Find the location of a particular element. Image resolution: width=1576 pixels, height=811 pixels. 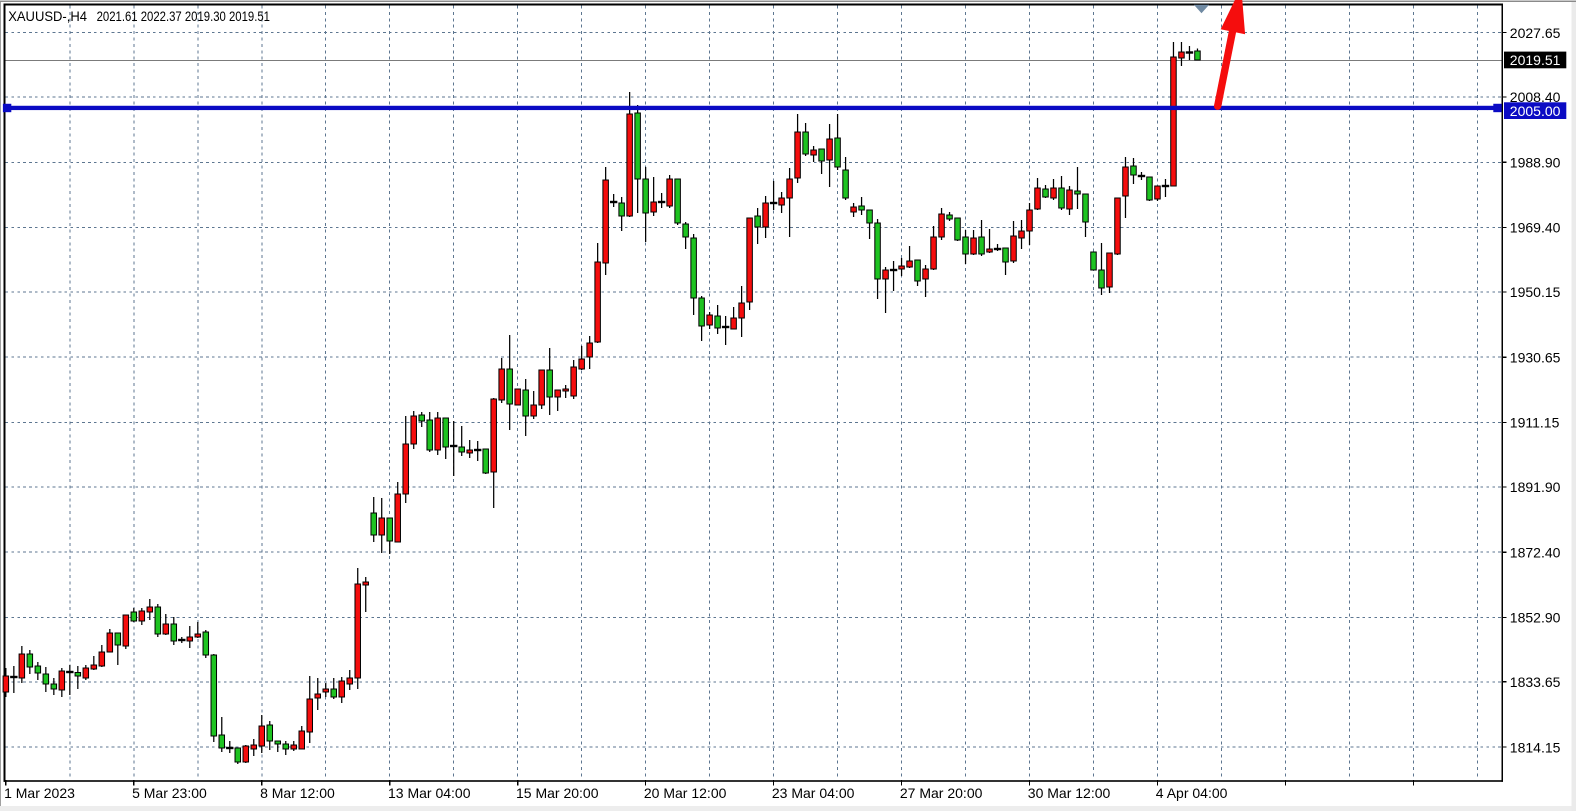

svg-text: 30 Mar 12:00 is located at coordinates (1069, 793).